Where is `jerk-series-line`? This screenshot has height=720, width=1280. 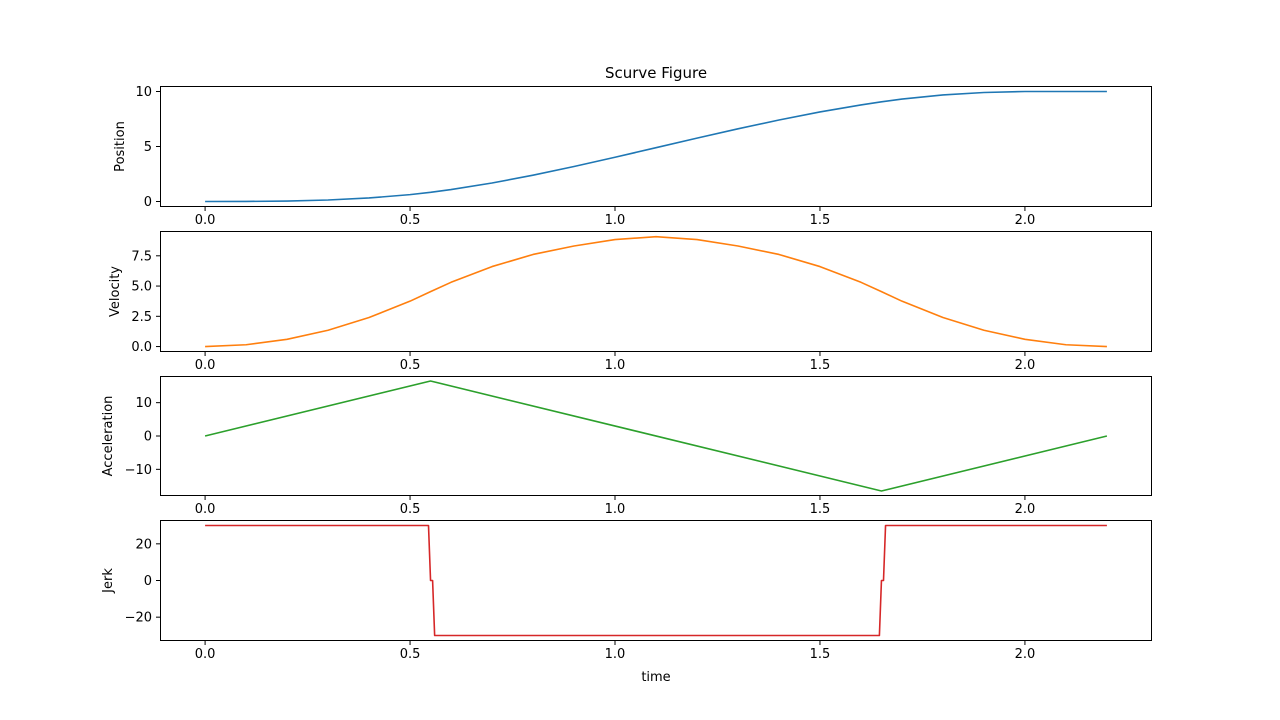 jerk-series-line is located at coordinates (656, 580).